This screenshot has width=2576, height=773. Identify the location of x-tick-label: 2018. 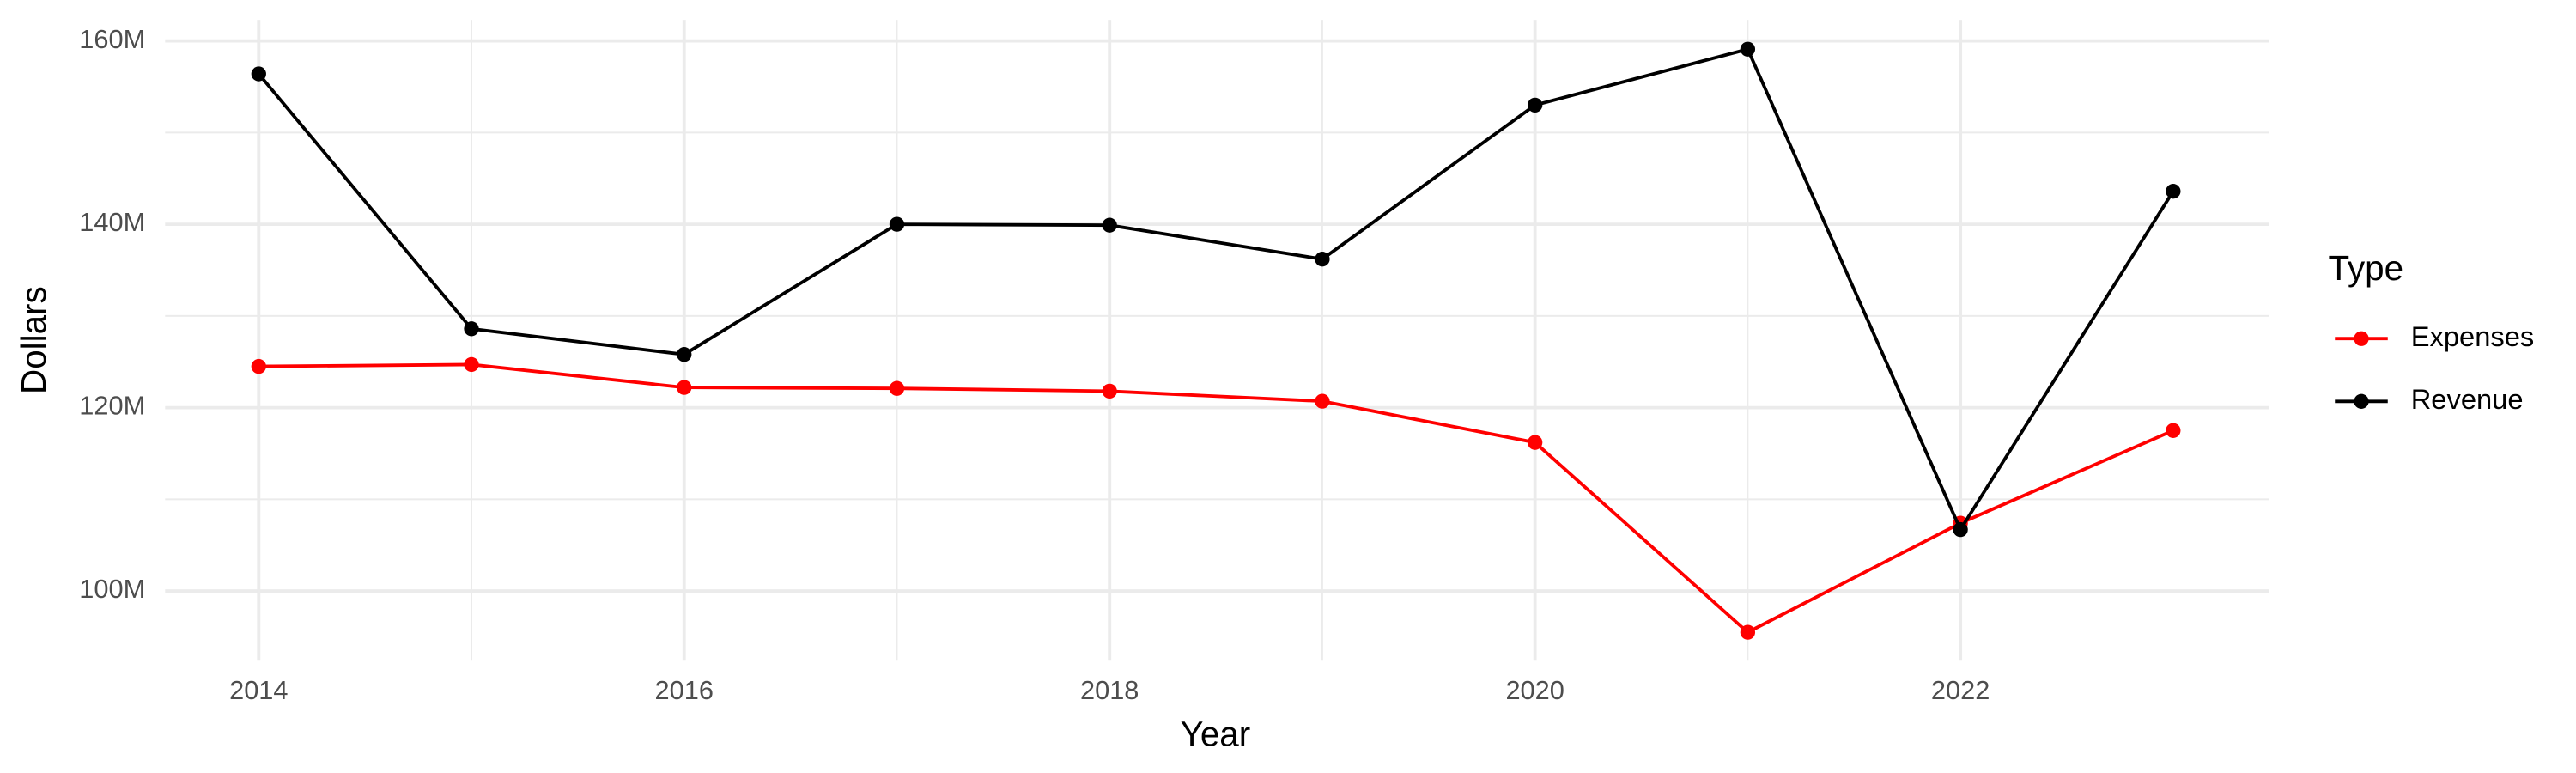
(1109, 690).